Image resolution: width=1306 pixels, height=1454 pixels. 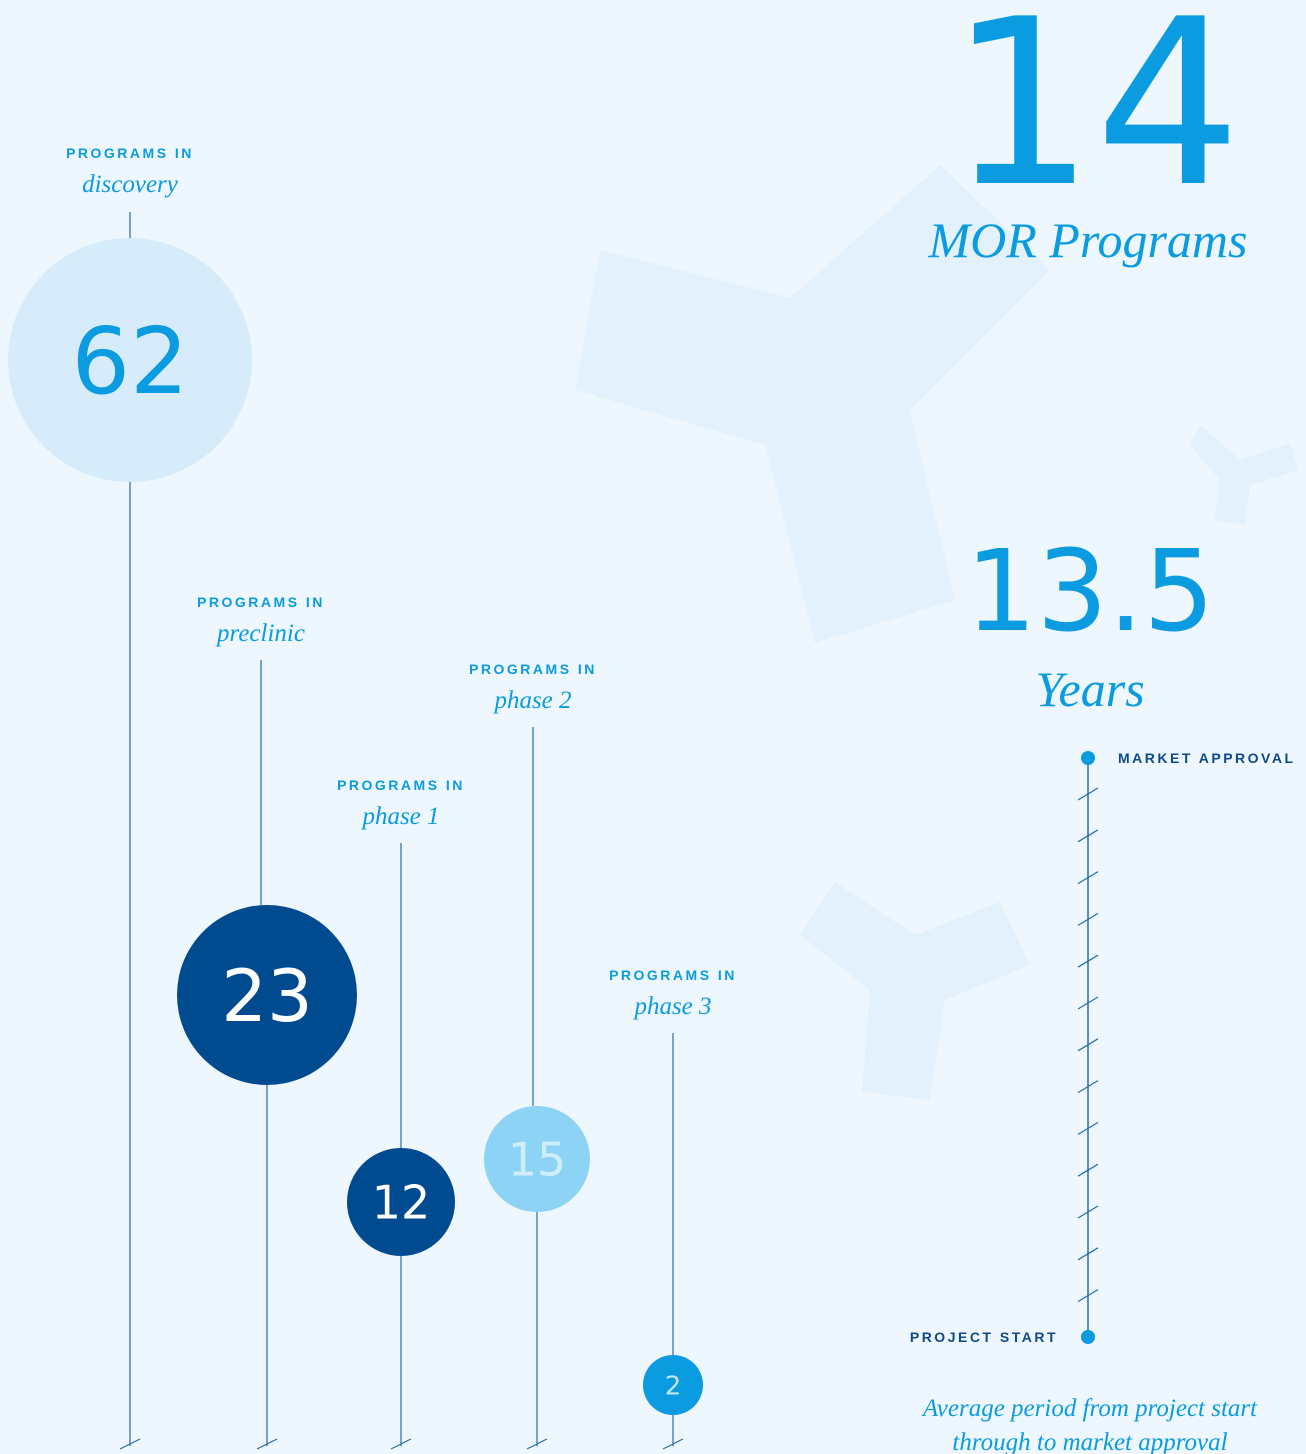 What do you see at coordinates (260, 633) in the screenshot?
I see `stage-name: preclinic` at bounding box center [260, 633].